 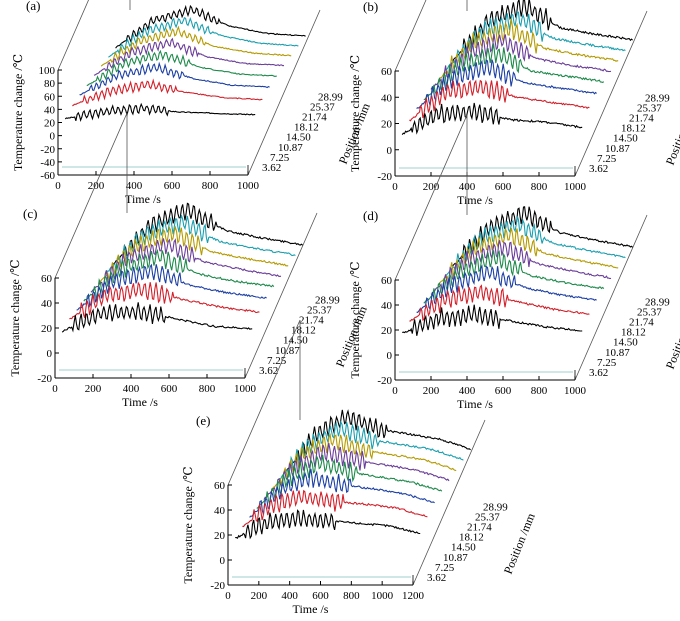 I want to click on panel-label: (d), so click(x=370, y=215).